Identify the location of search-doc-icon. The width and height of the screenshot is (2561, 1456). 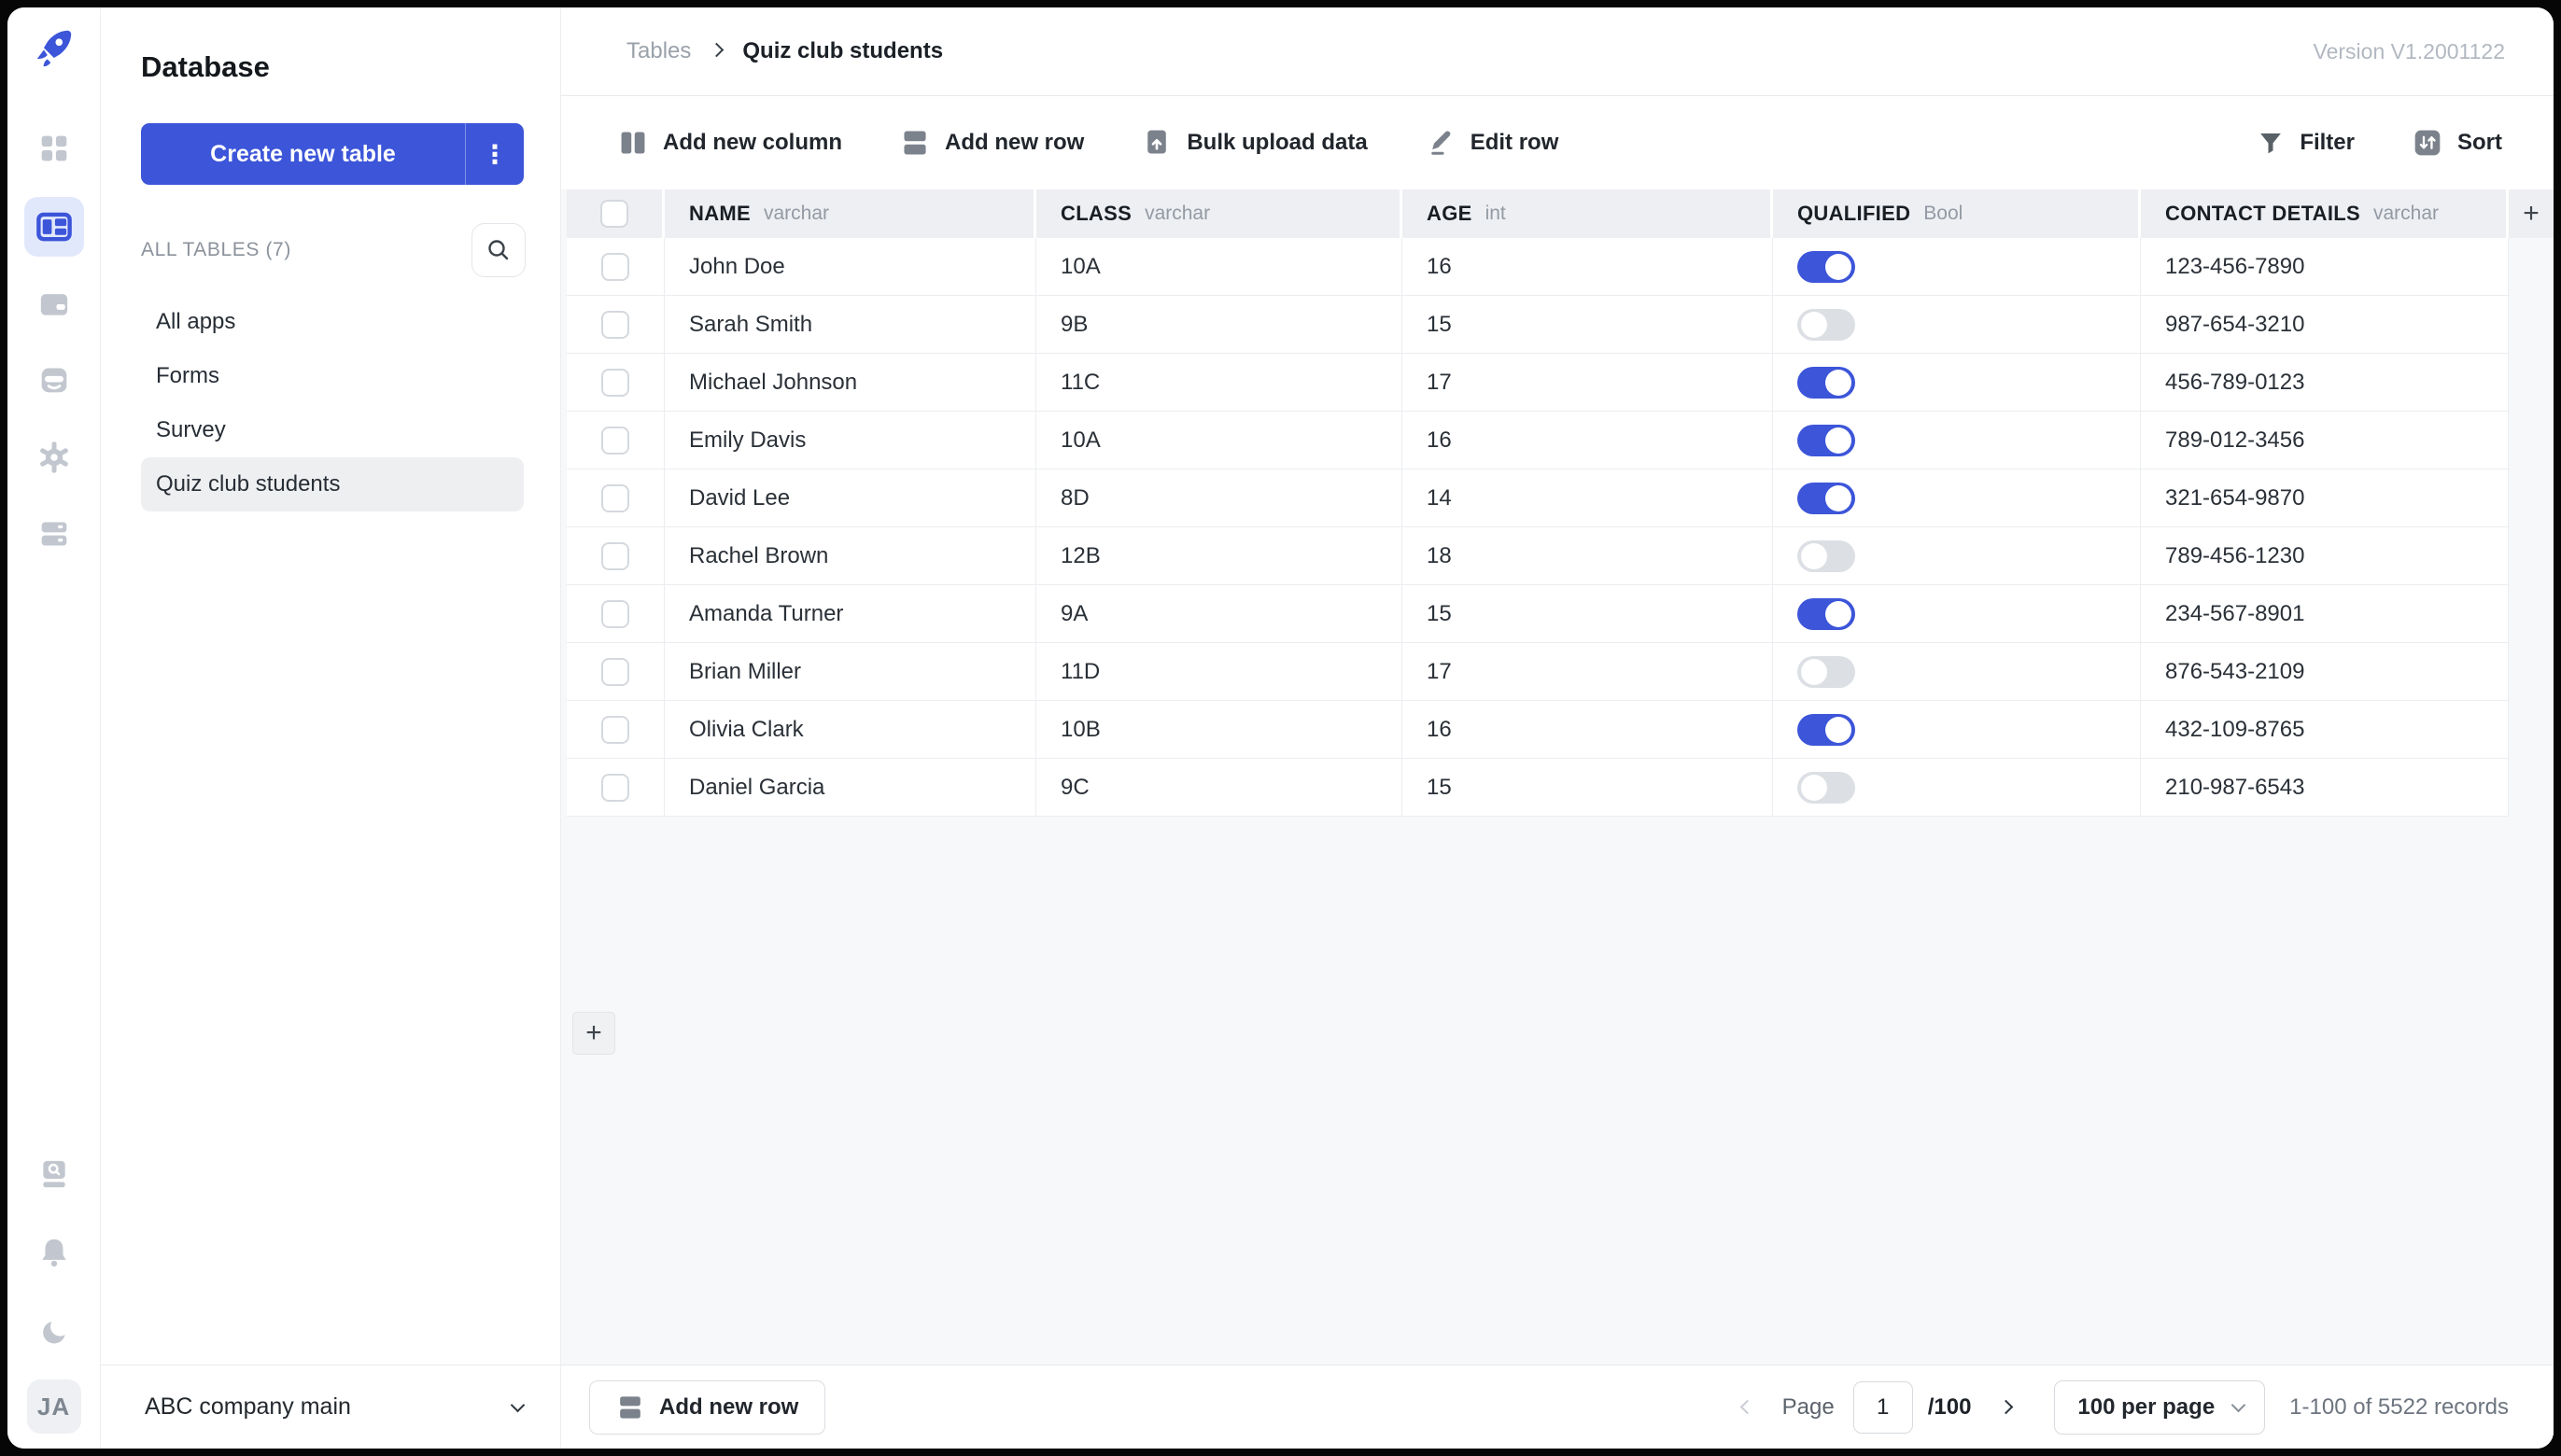
(54, 1174).